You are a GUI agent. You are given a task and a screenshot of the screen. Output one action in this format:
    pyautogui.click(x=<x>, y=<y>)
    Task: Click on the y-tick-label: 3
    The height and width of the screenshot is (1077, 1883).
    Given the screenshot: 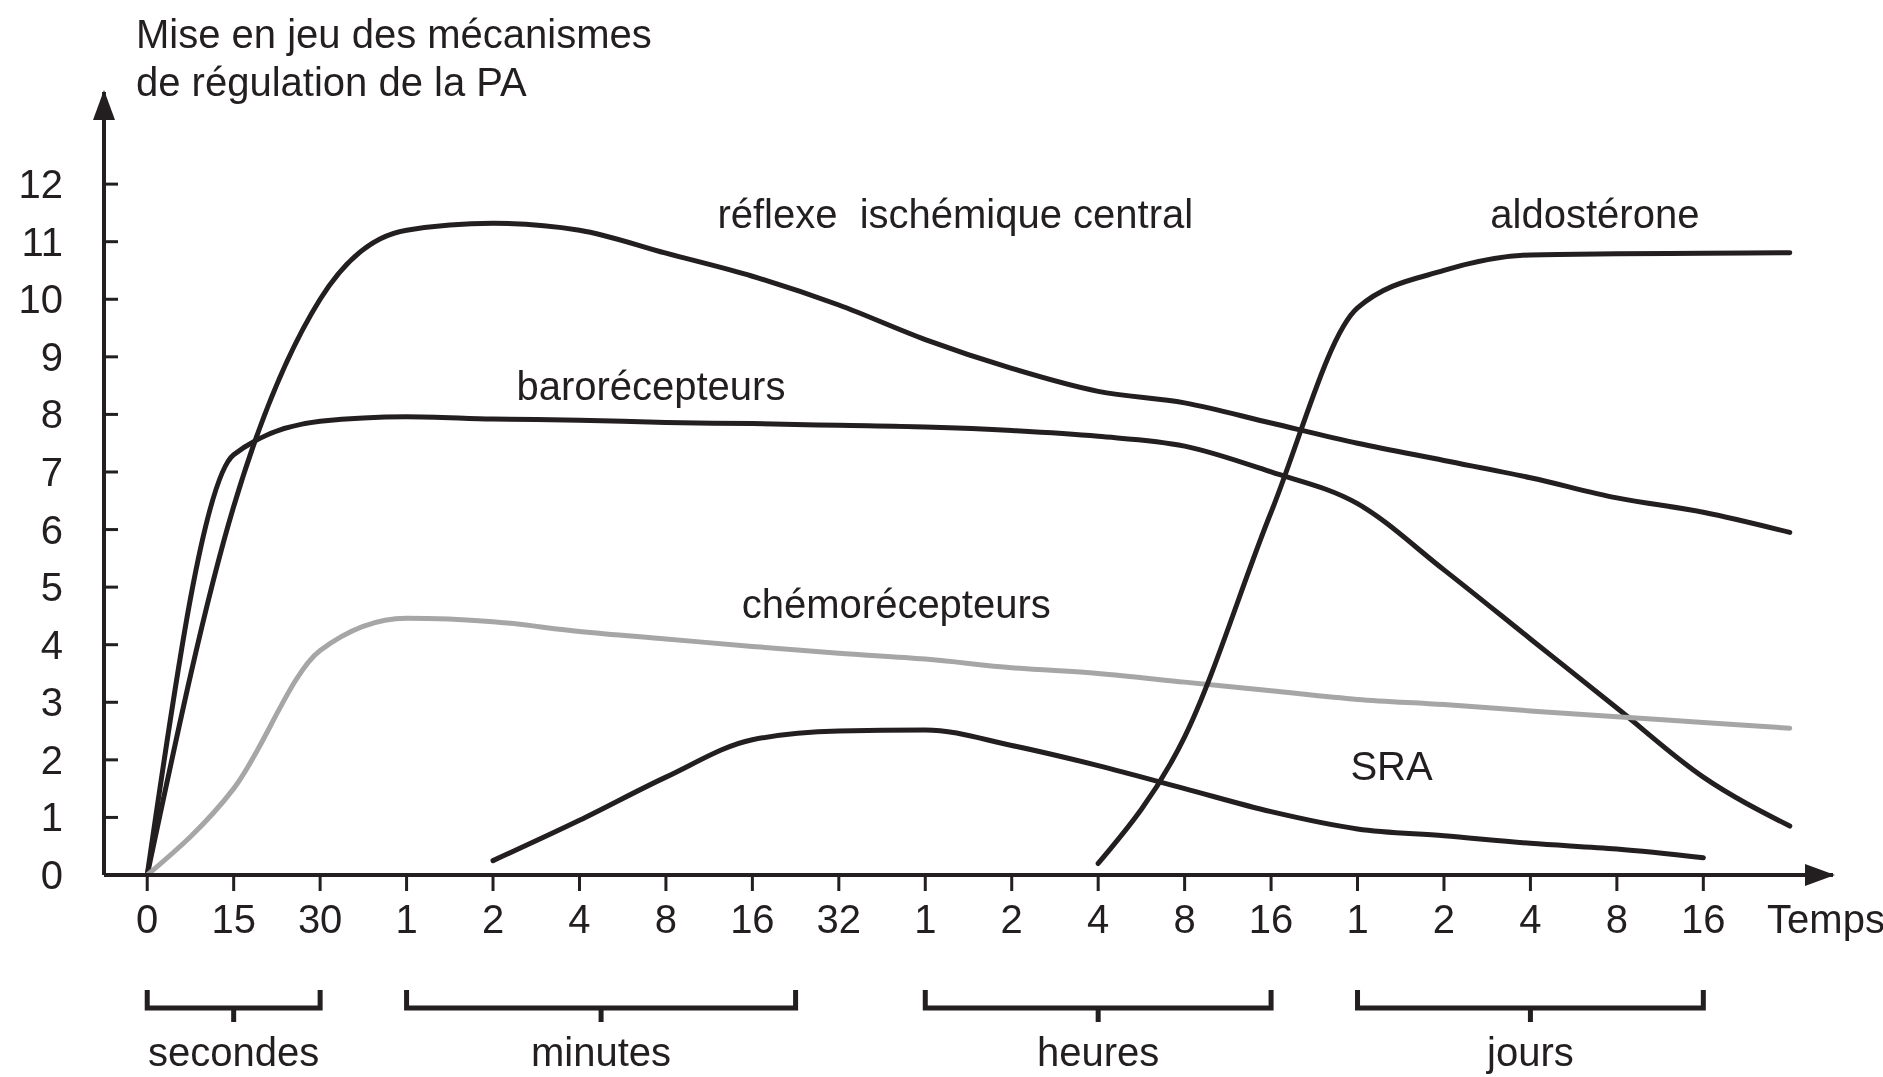 What is the action you would take?
    pyautogui.click(x=51, y=702)
    